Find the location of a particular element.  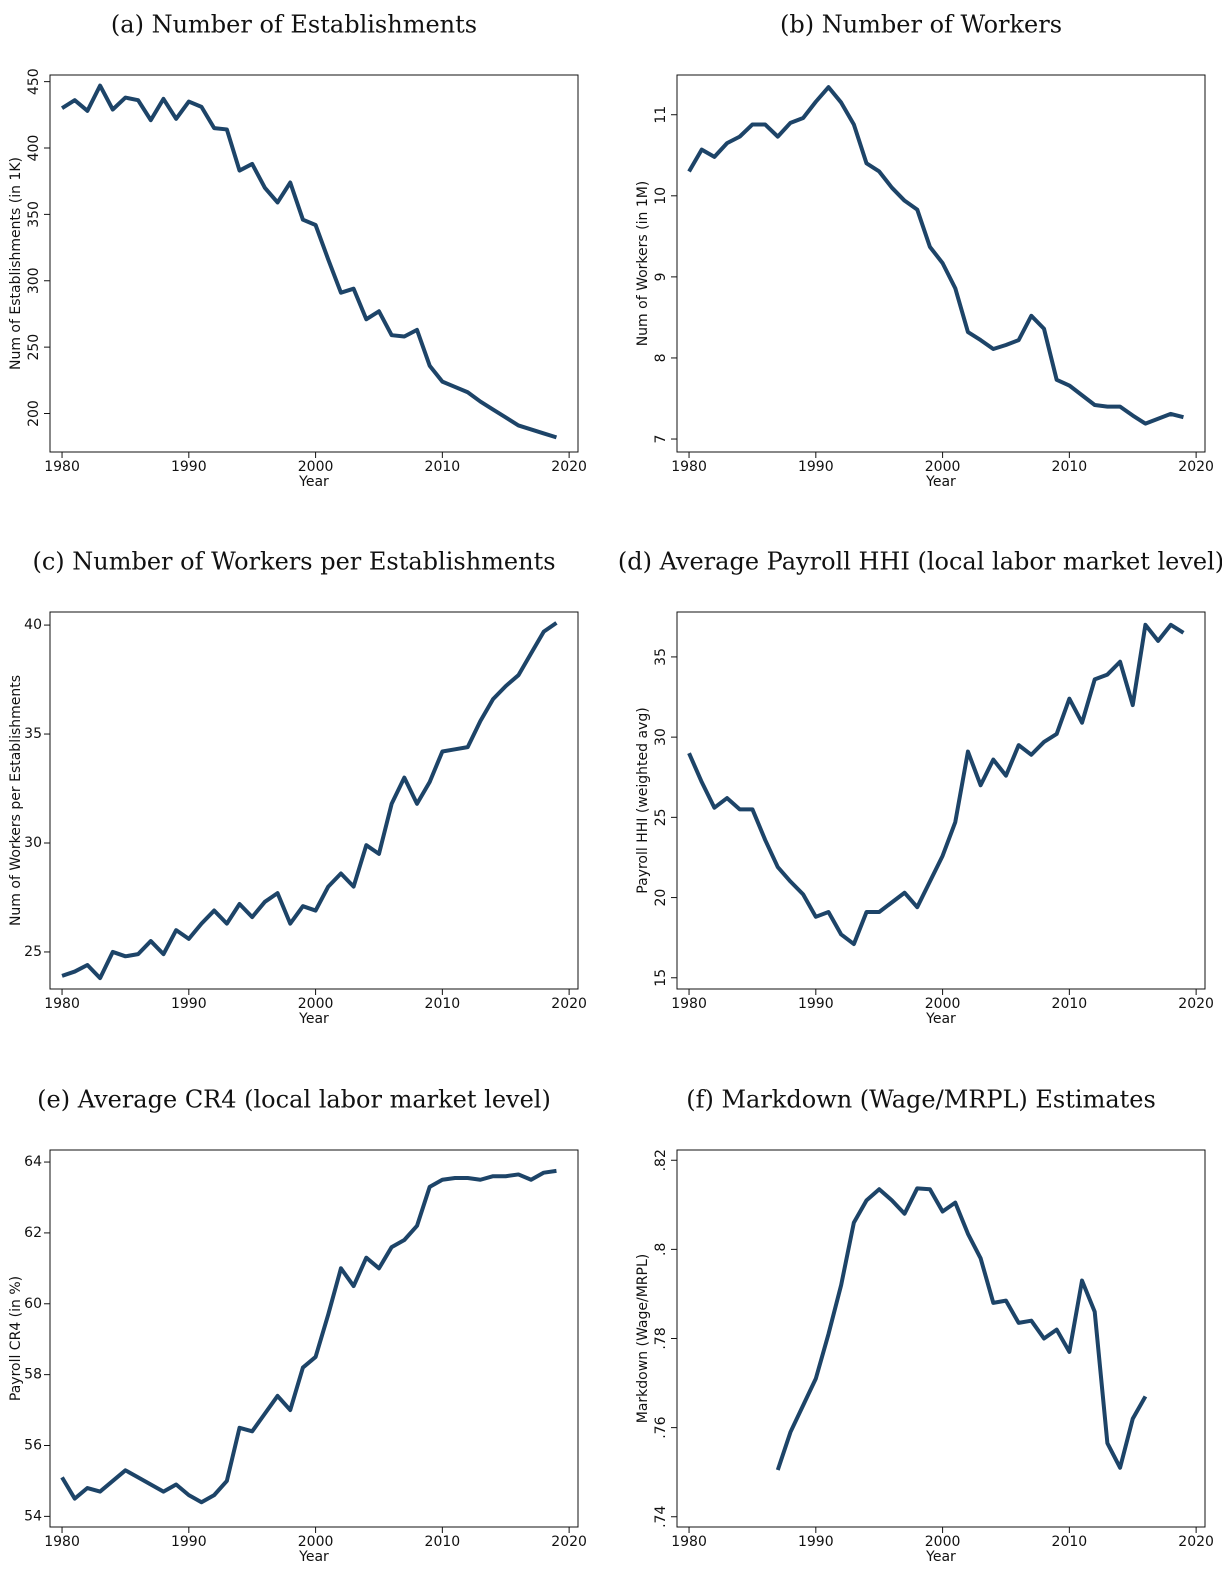

y-tick-label: 300 is located at coordinates (34, 280).